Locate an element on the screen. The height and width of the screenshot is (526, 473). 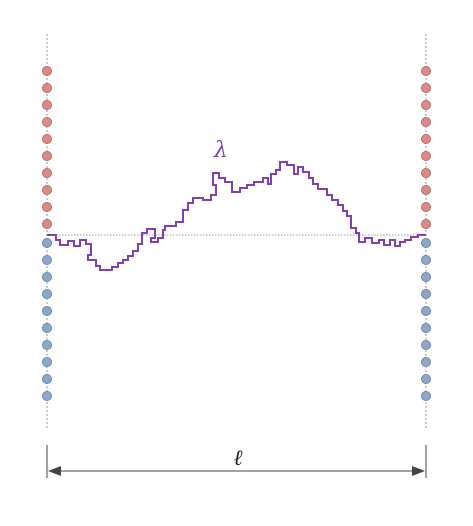
length-label: ℓ is located at coordinates (238, 458).